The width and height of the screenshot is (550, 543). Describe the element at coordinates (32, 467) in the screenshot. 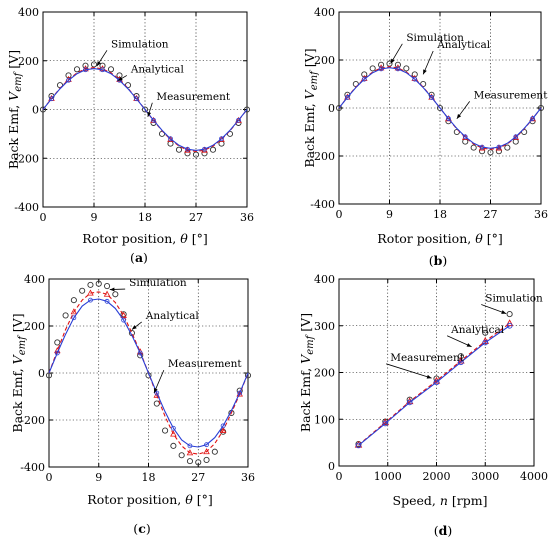

I see `y-tick-label: -400` at that location.